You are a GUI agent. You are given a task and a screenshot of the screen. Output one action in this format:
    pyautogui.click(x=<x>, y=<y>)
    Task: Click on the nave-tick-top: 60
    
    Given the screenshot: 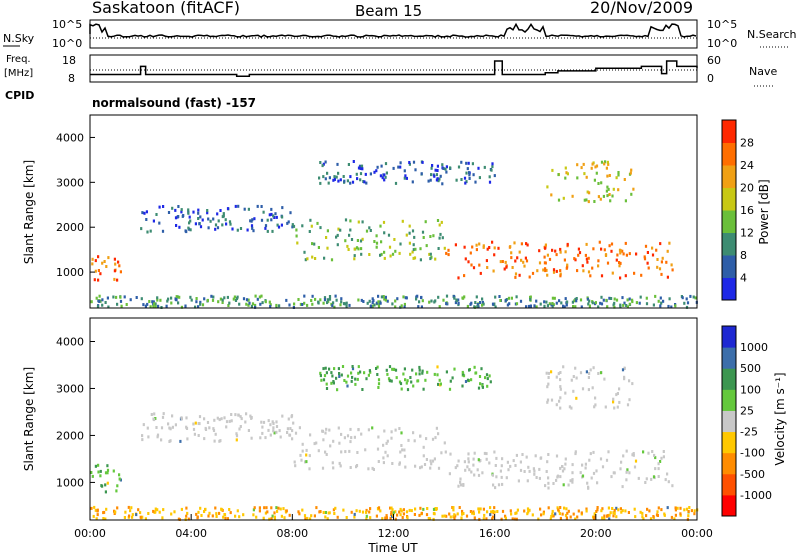 What is the action you would take?
    pyautogui.click(x=714, y=60)
    